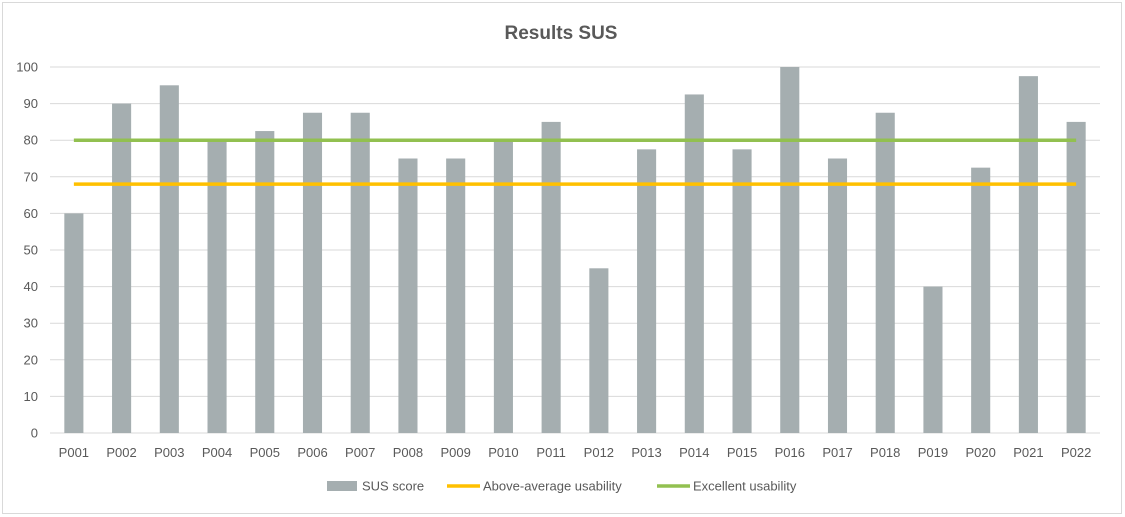 This screenshot has width=1125, height=517. What do you see at coordinates (694, 452) in the screenshot?
I see `x-tick-label: P014` at bounding box center [694, 452].